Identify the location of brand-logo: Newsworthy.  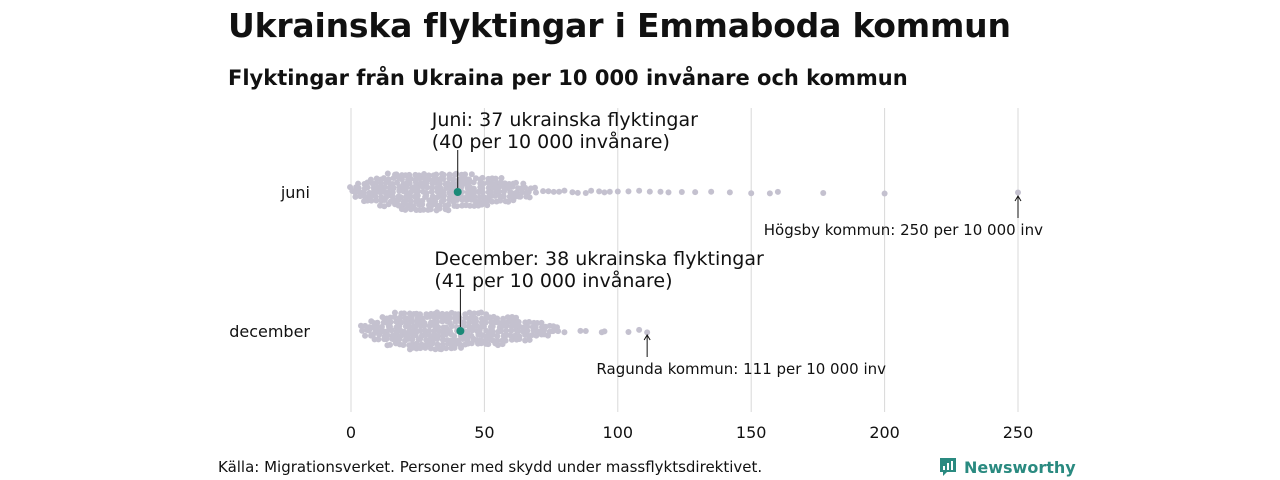
(1007, 467).